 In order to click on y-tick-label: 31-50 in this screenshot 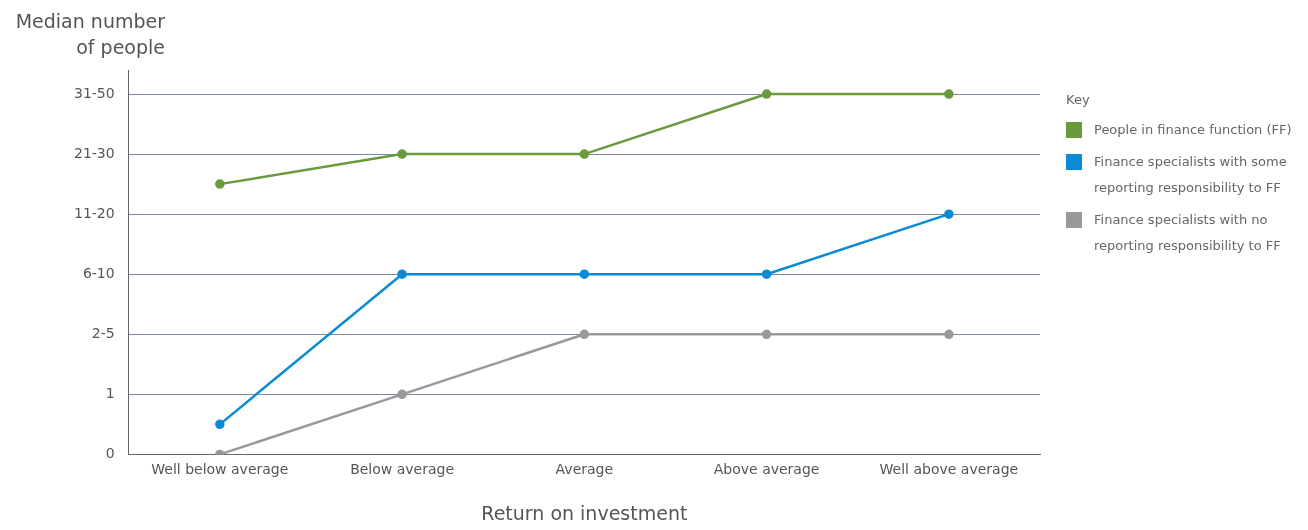, I will do `click(94, 92)`.